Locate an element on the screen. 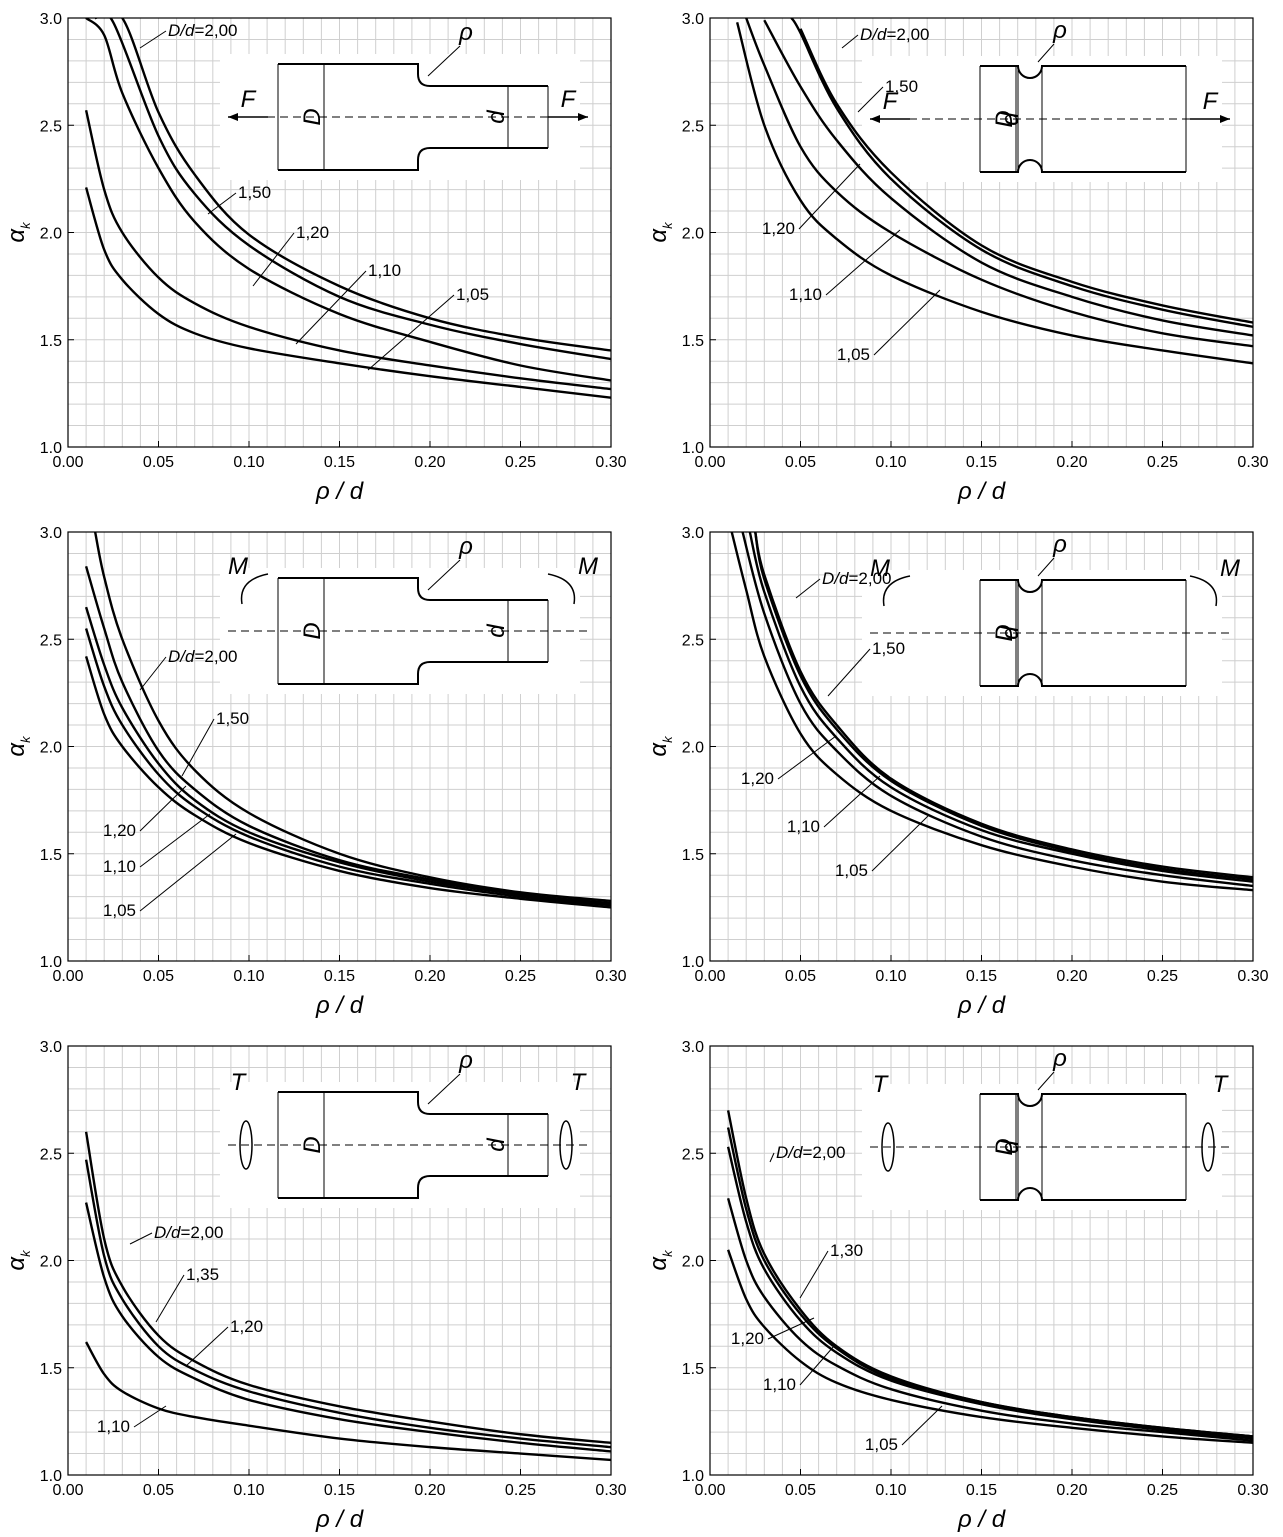 The image size is (1283, 1537). sketch-label-torque-left: T is located at coordinates (239, 1082).